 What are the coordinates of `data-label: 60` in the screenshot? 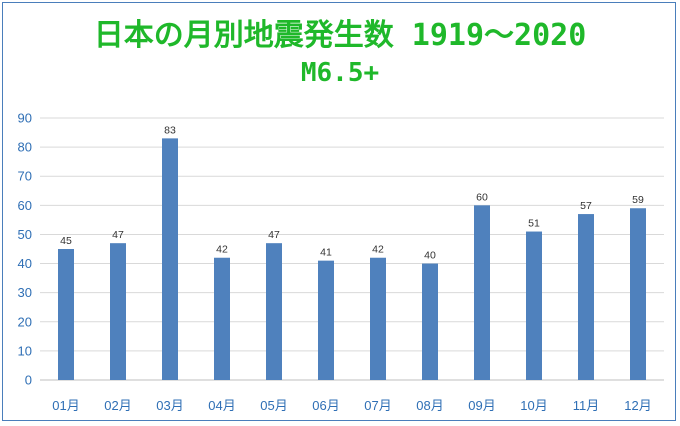 It's located at (482, 197).